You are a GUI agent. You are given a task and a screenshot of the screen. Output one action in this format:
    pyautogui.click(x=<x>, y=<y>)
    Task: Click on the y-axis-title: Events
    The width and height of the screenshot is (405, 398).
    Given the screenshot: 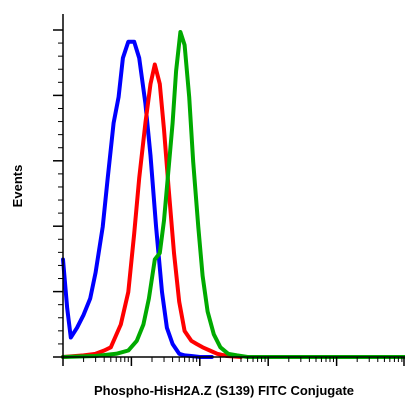 What is the action you would take?
    pyautogui.click(x=17, y=186)
    